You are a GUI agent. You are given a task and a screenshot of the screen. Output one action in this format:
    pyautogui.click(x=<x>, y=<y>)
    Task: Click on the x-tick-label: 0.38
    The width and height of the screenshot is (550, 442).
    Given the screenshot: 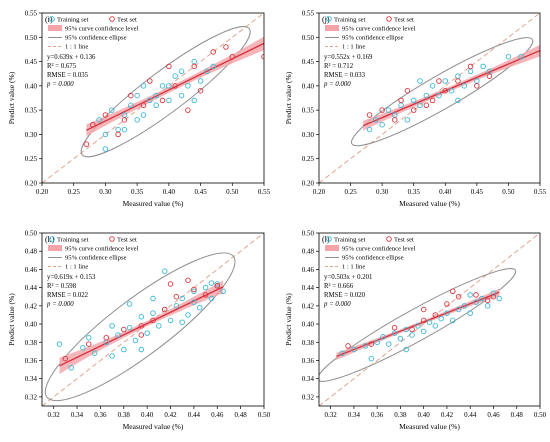 What is the action you would take?
    pyautogui.click(x=124, y=415)
    